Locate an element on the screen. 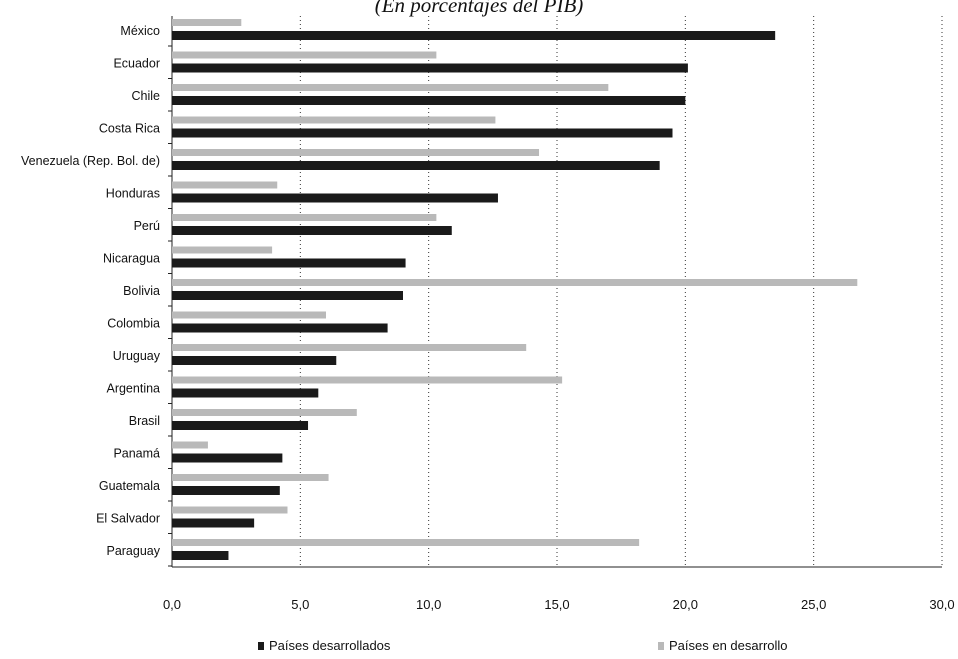 This screenshot has height=659, width=958. category-label: Nicaragua is located at coordinates (131, 259).